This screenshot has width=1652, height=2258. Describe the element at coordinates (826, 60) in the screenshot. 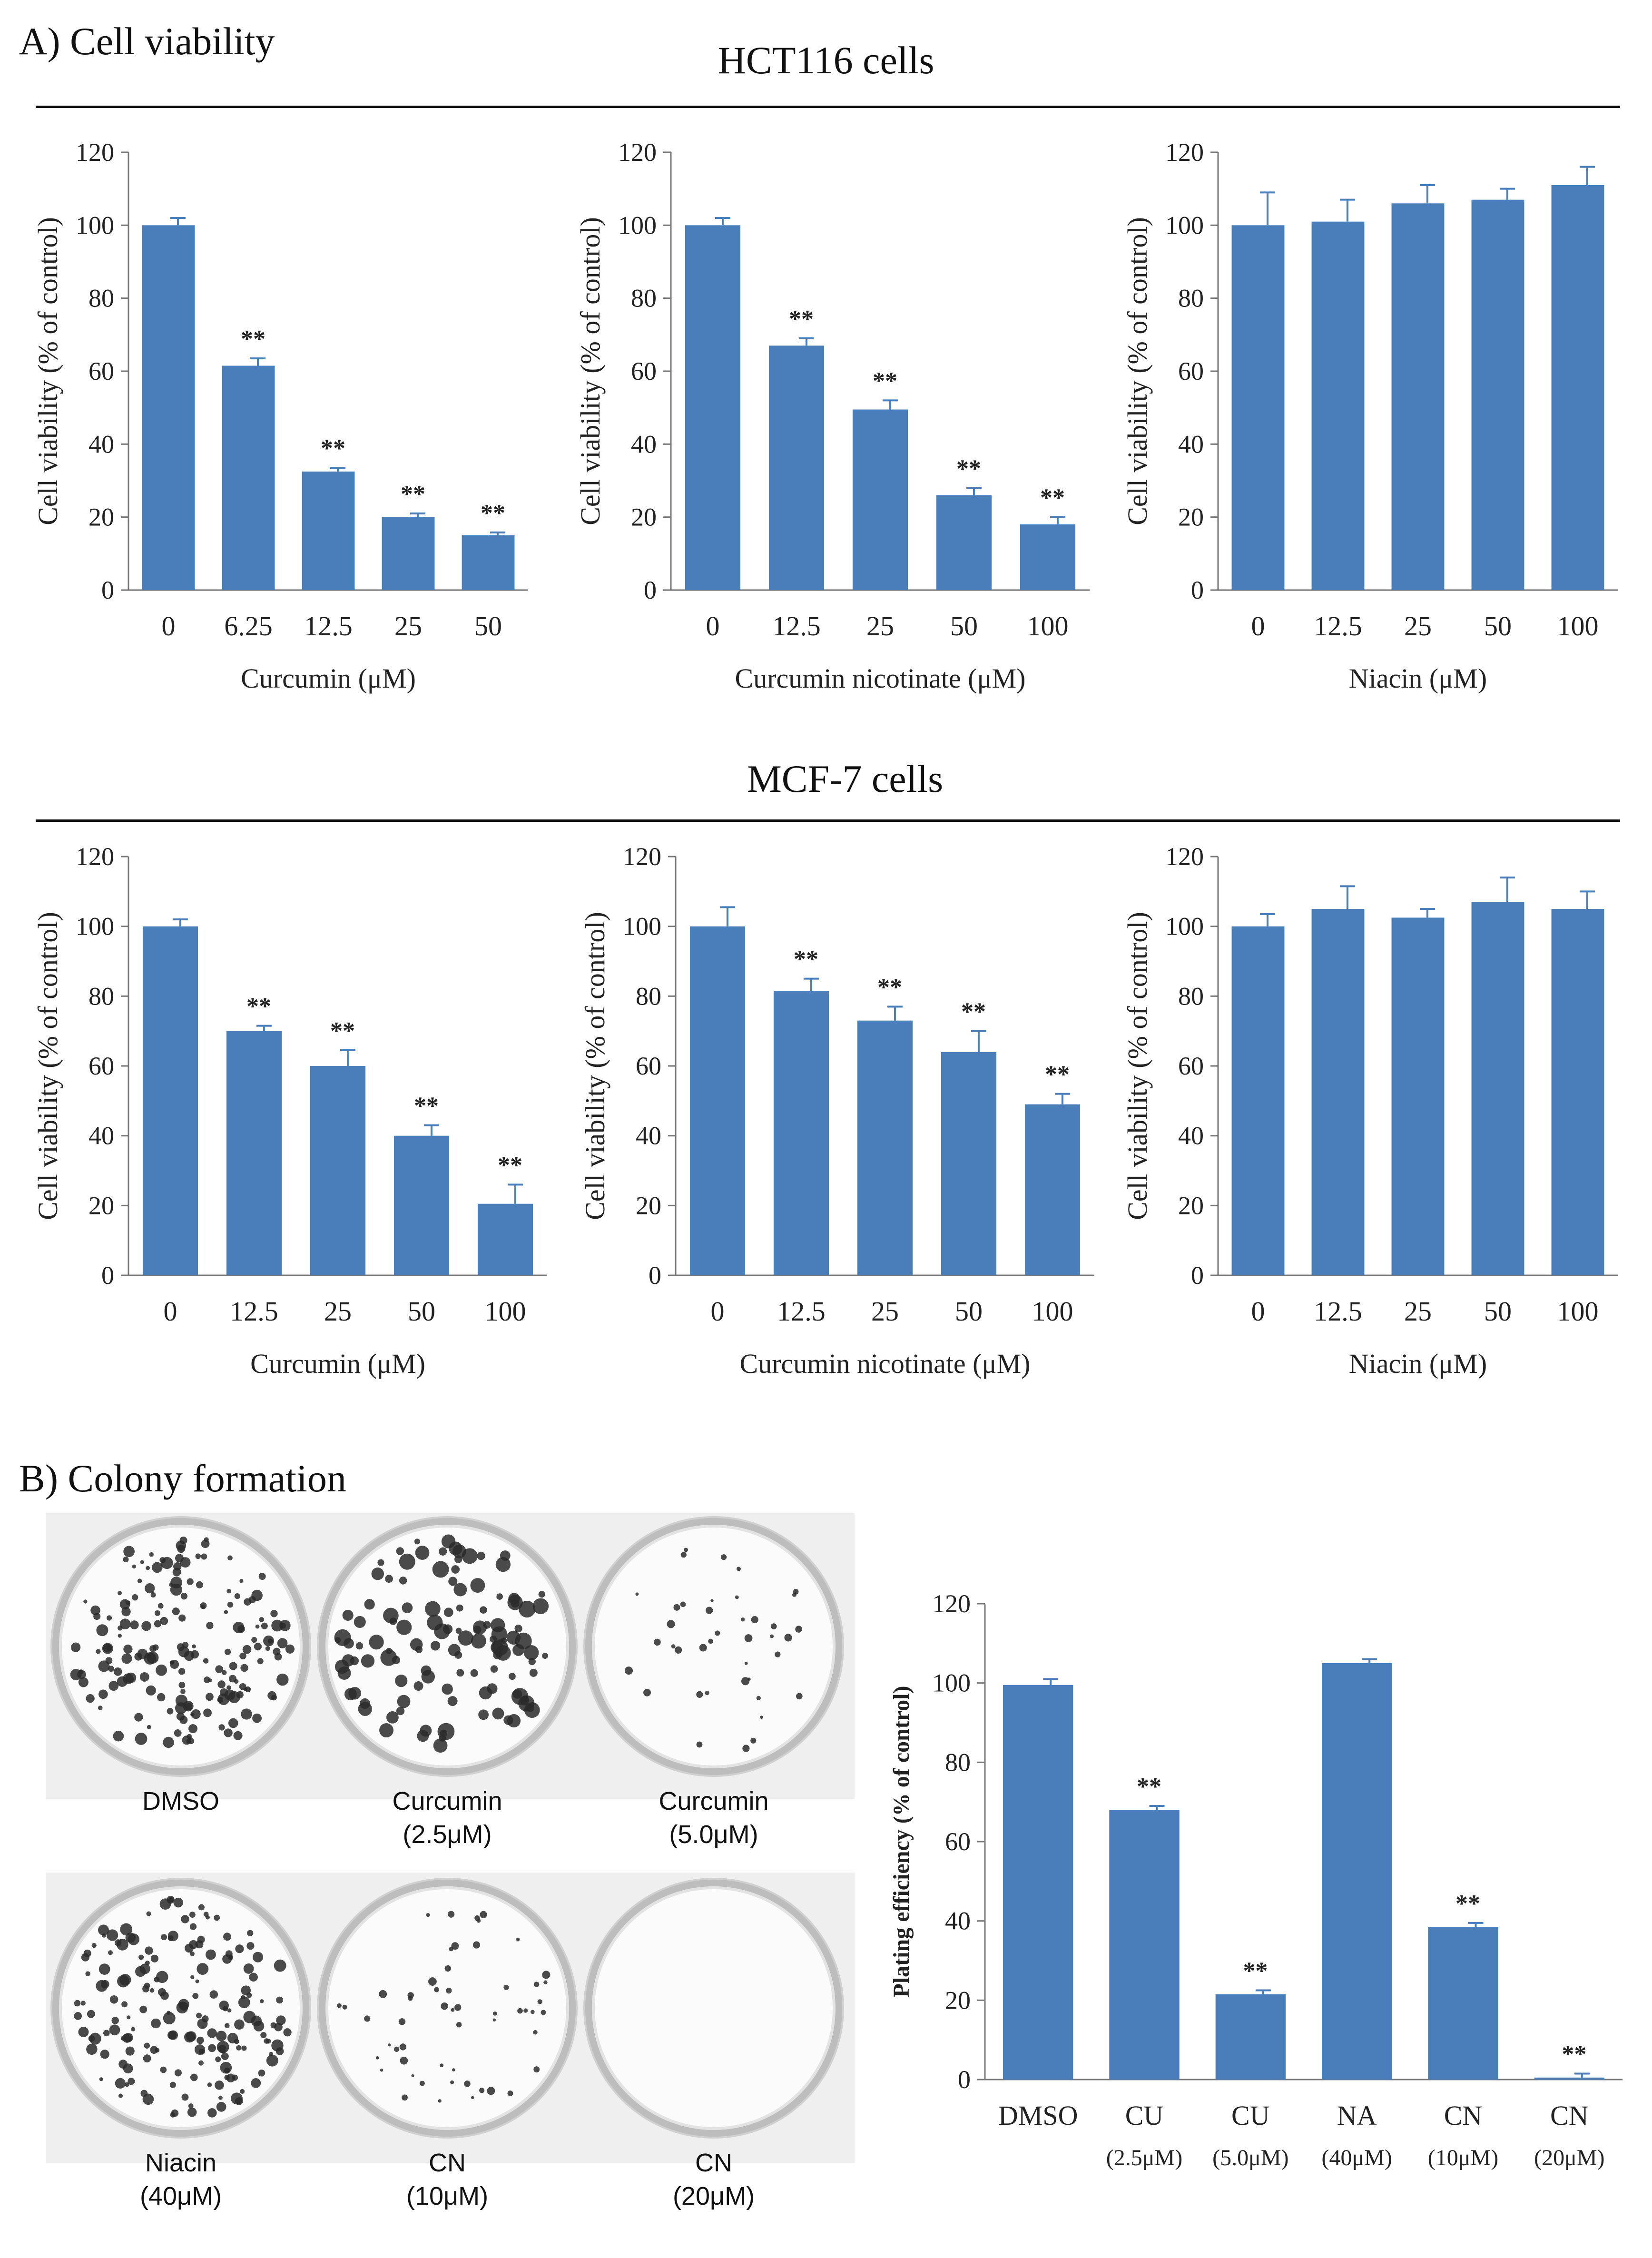

I see `group-title-hct116: HCT116 cells` at that location.